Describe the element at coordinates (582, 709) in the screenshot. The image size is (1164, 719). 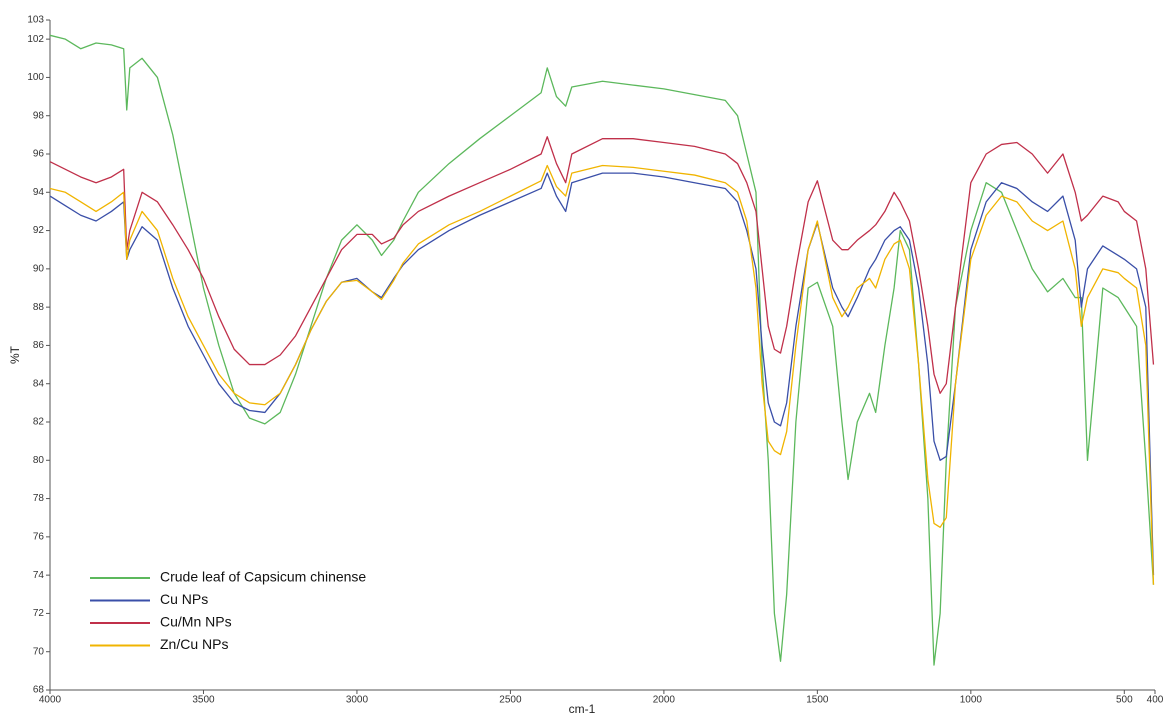
I see `x-axis-title: cm-1` at that location.